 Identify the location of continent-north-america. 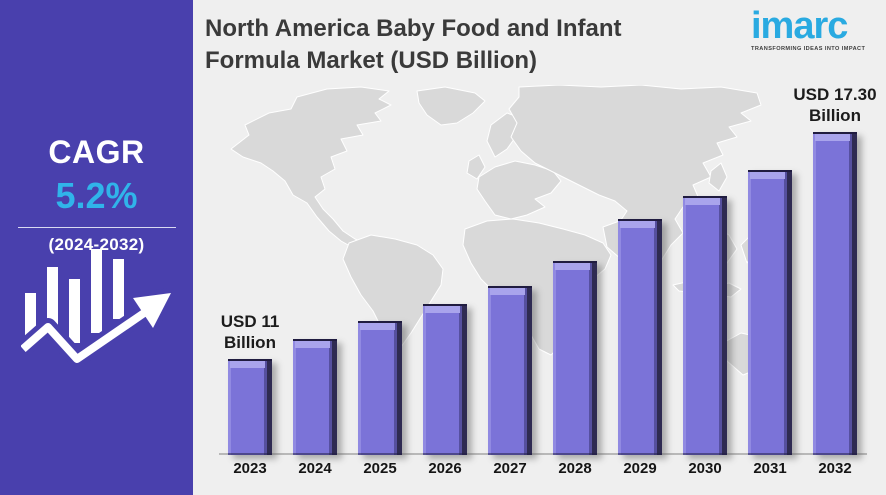
(311, 172).